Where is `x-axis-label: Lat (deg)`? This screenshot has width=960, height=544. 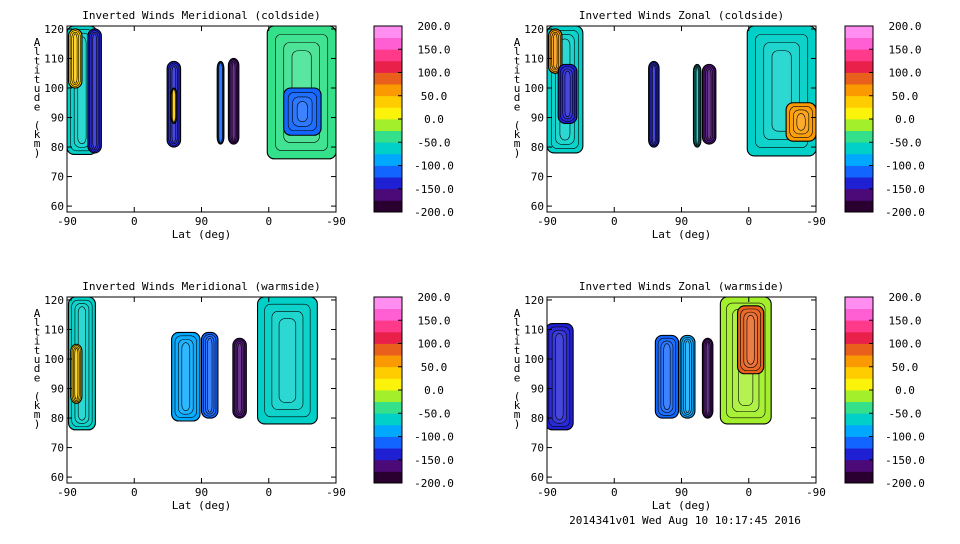
x-axis-label: Lat (deg) is located at coordinates (202, 234).